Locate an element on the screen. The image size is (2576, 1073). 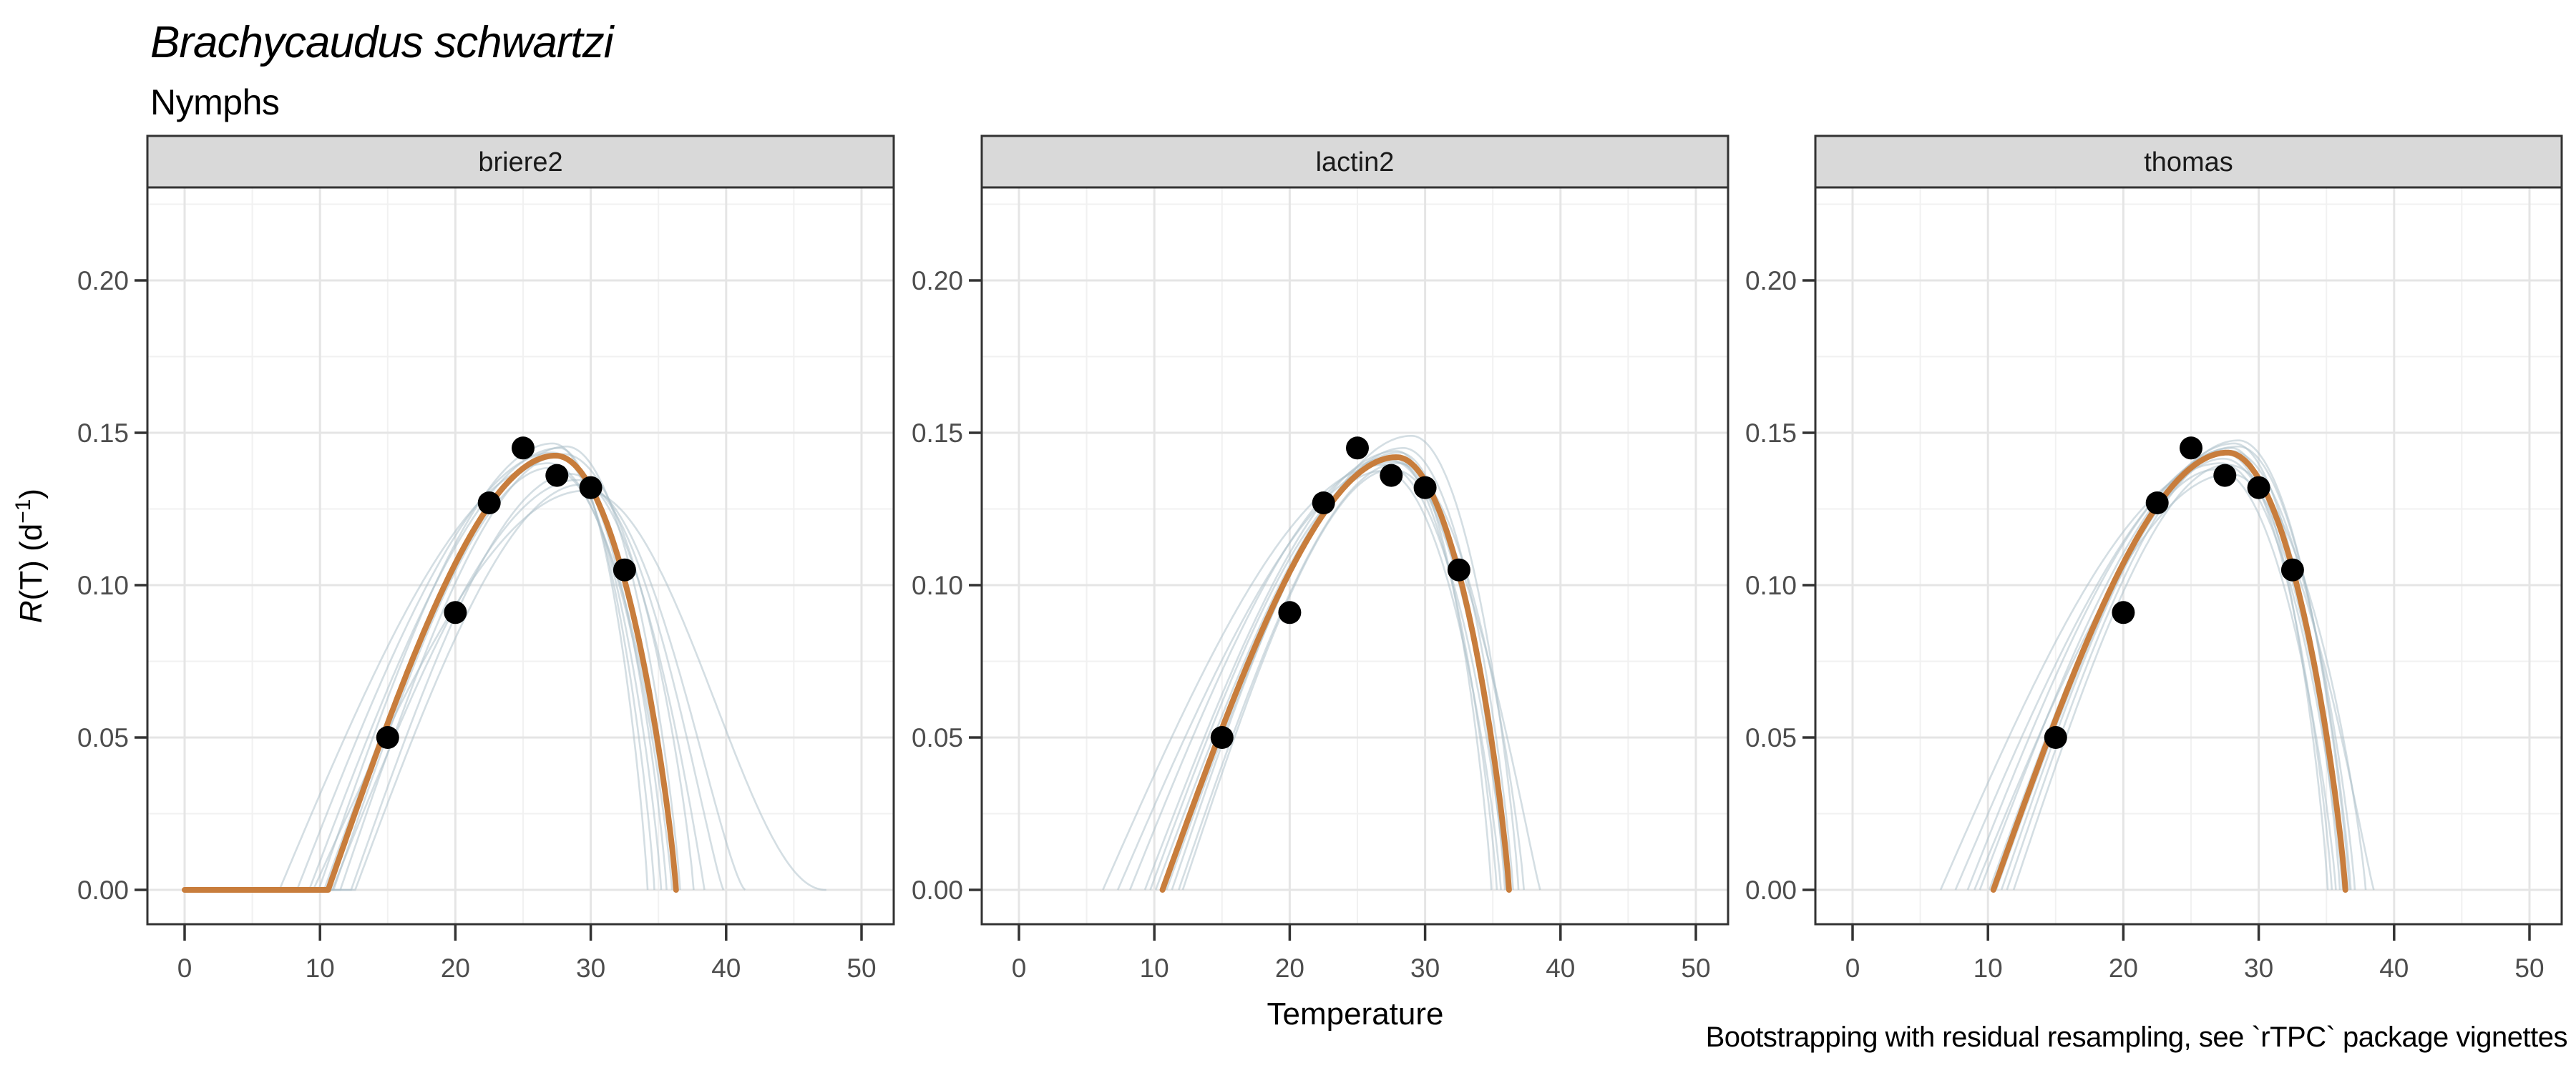
facet-label: thomas is located at coordinates (2188, 162).